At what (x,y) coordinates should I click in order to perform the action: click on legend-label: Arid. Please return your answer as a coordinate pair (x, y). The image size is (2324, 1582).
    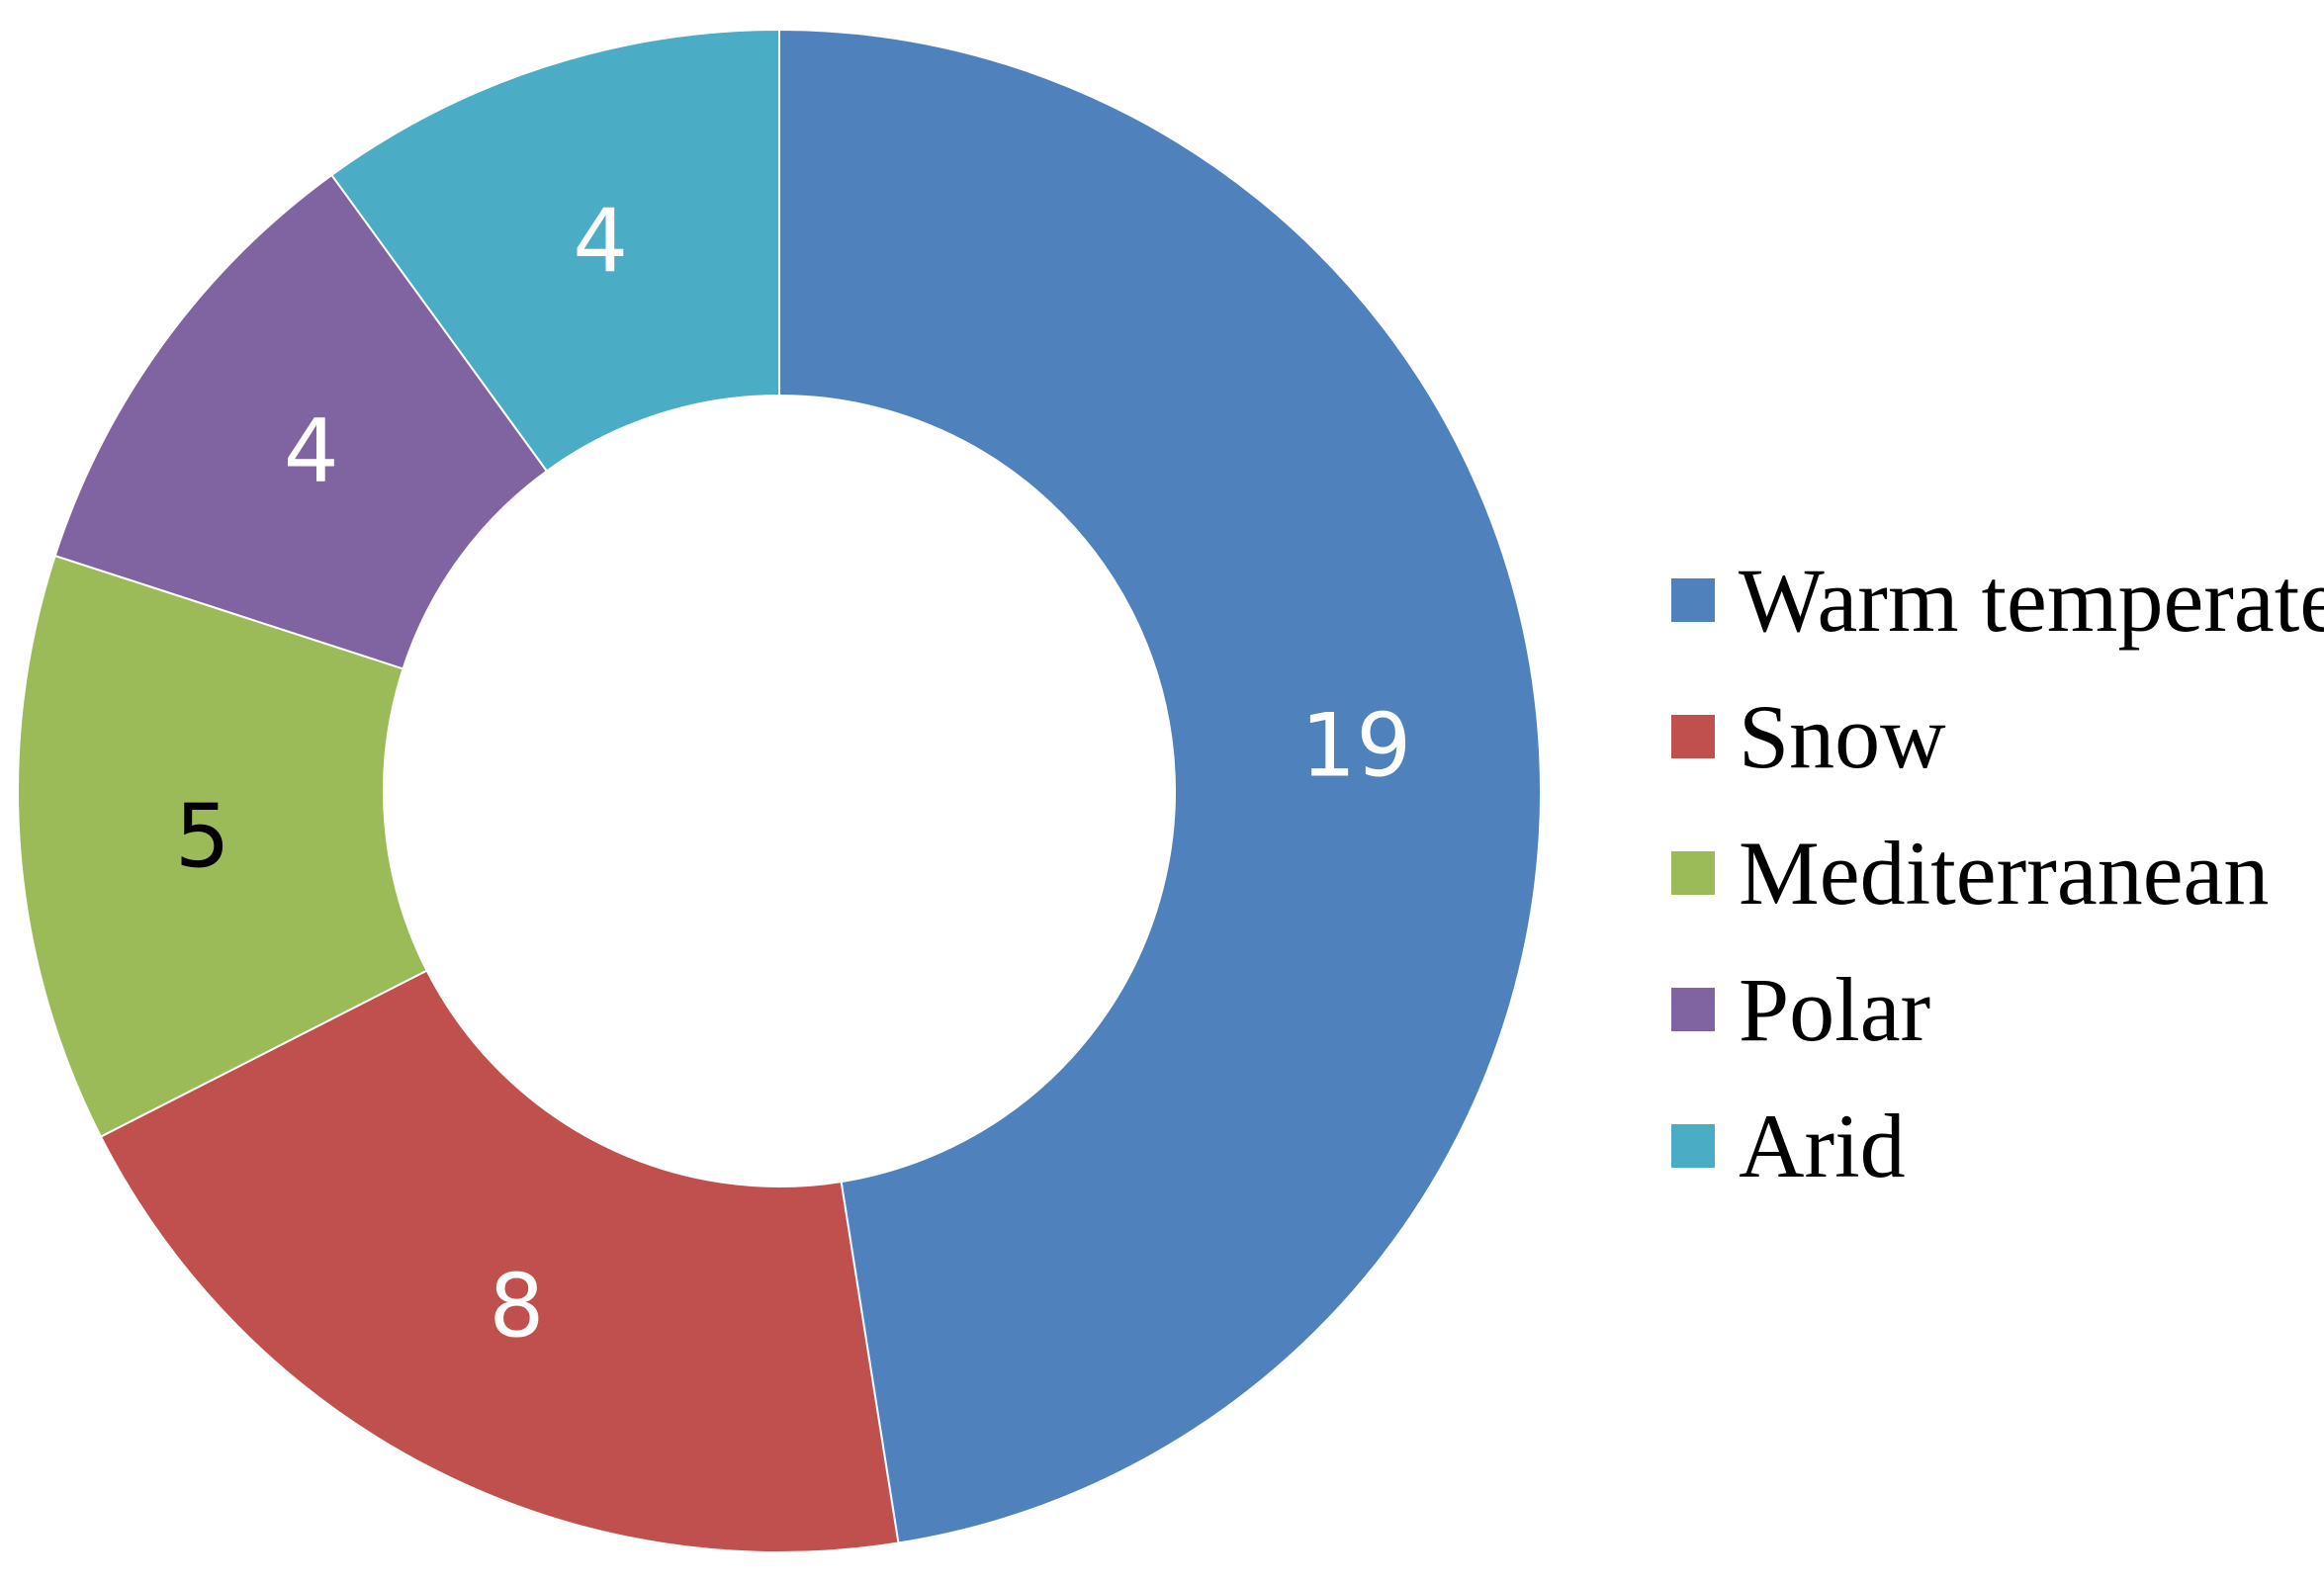
    Looking at the image, I should click on (1823, 1146).